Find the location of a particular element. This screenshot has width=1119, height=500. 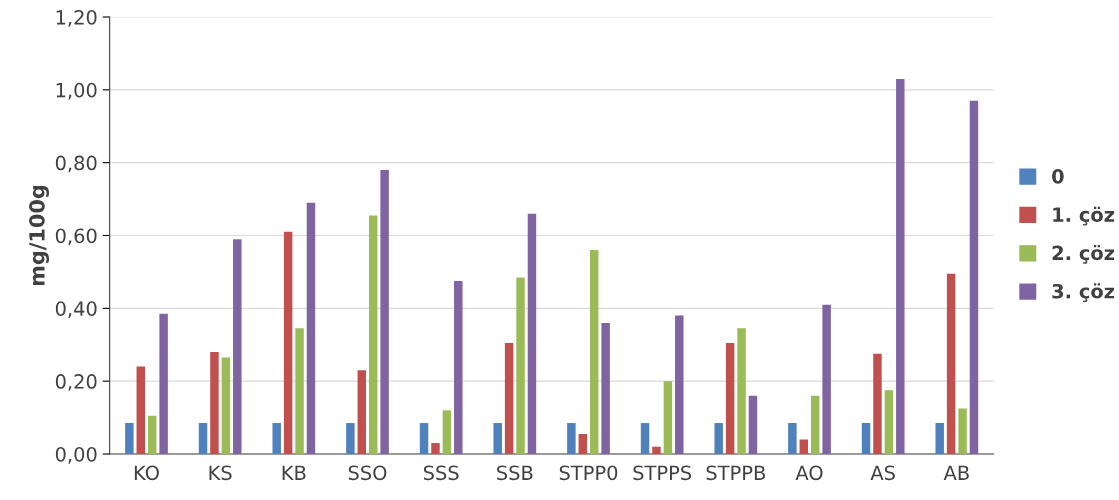

x-tick-label: SSS is located at coordinates (441, 473).